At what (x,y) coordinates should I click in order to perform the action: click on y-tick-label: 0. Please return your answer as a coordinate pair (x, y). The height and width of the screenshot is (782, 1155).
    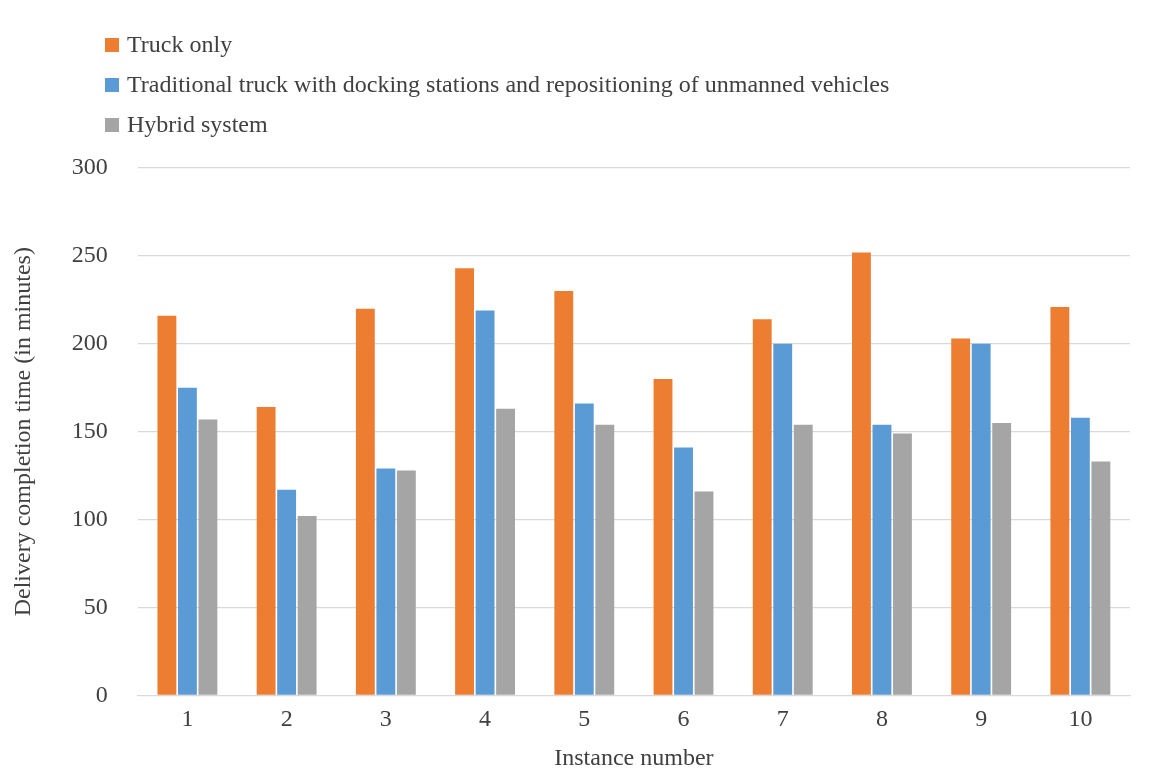
    Looking at the image, I should click on (101, 693).